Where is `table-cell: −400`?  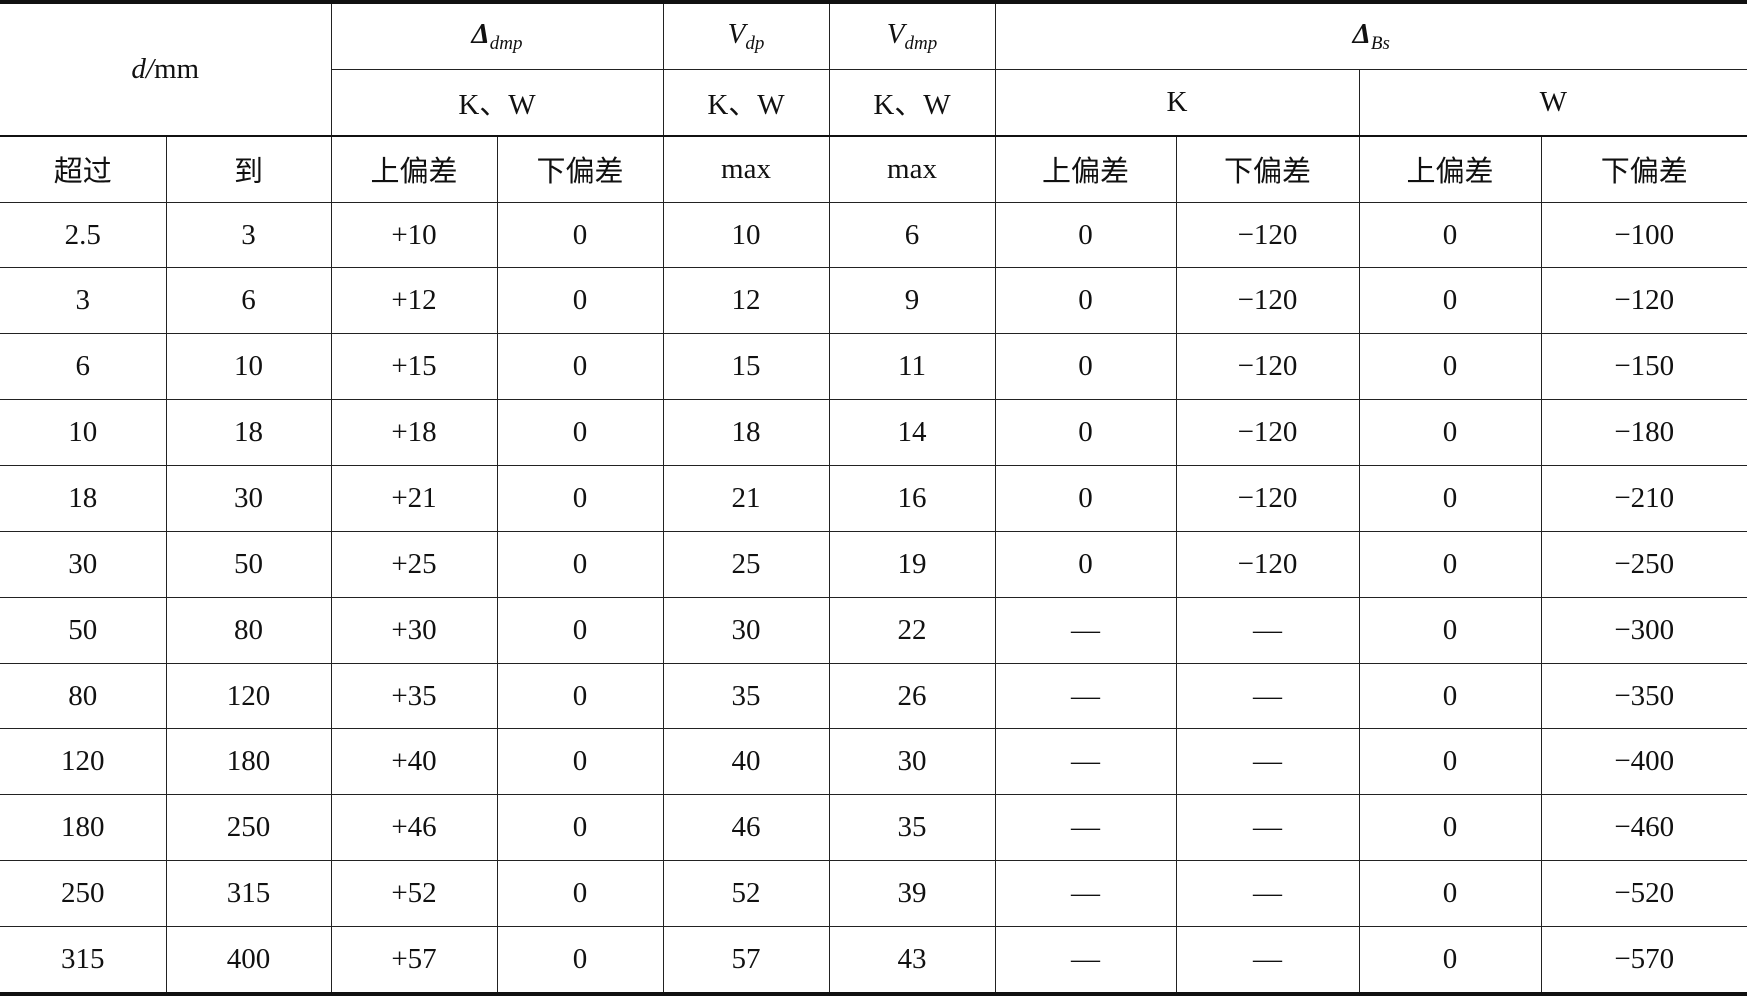
table-cell: −400 is located at coordinates (1643, 762).